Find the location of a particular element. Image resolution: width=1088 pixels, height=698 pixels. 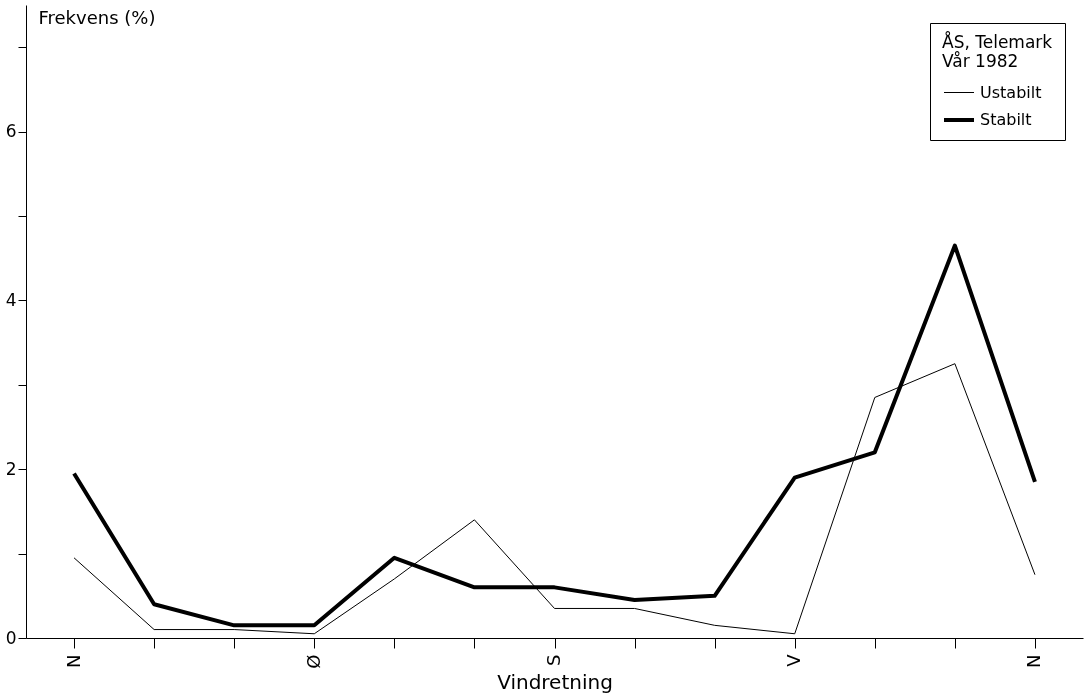

x-axis-title: Vindretning is located at coordinates (555, 681).